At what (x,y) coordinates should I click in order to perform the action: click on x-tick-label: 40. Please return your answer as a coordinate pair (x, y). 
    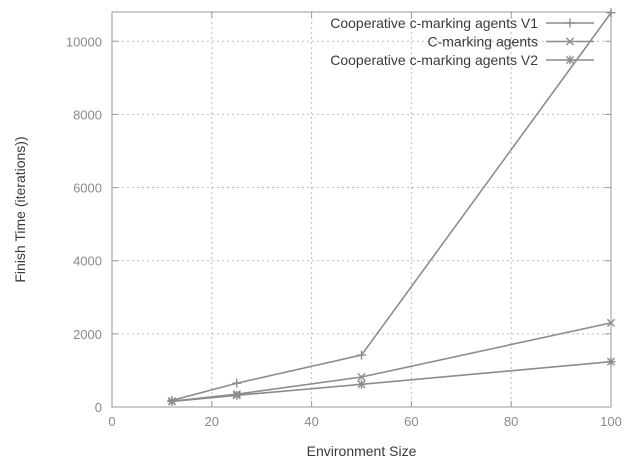
    Looking at the image, I should click on (311, 421).